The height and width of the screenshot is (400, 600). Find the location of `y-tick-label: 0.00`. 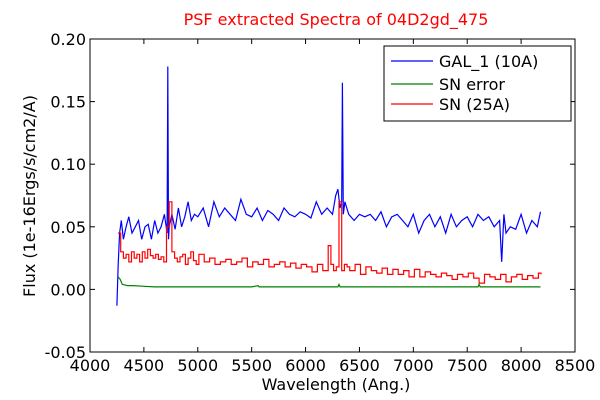

y-tick-label: 0.00 is located at coordinates (68, 289).